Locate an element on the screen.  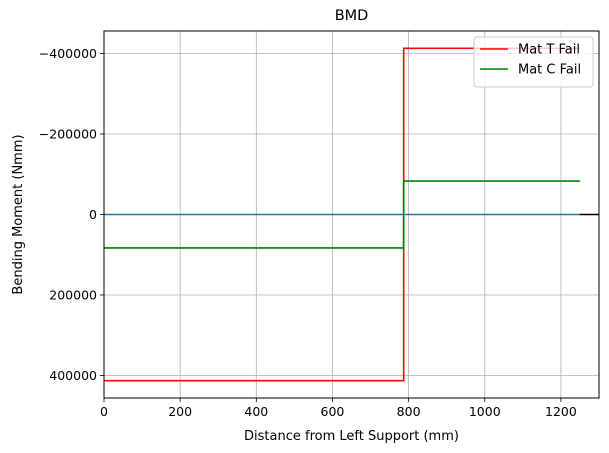
x-tick-label: 0 is located at coordinates (104, 411).